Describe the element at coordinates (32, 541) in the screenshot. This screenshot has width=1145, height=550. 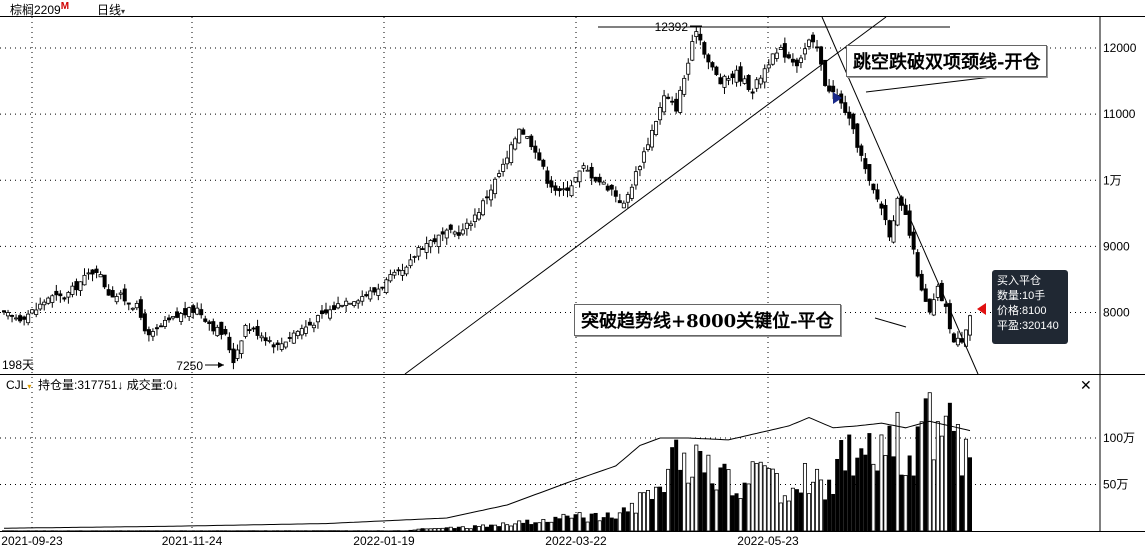
I see `x-tick-label: 2021-09-23` at that location.